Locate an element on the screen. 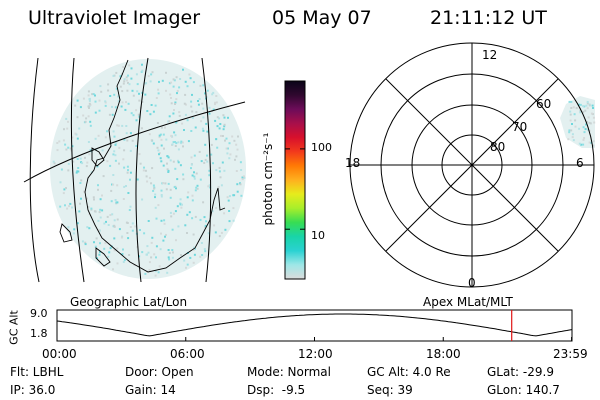 This screenshot has height=400, width=600. colorbar-ticks is located at coordinates (295, 189).